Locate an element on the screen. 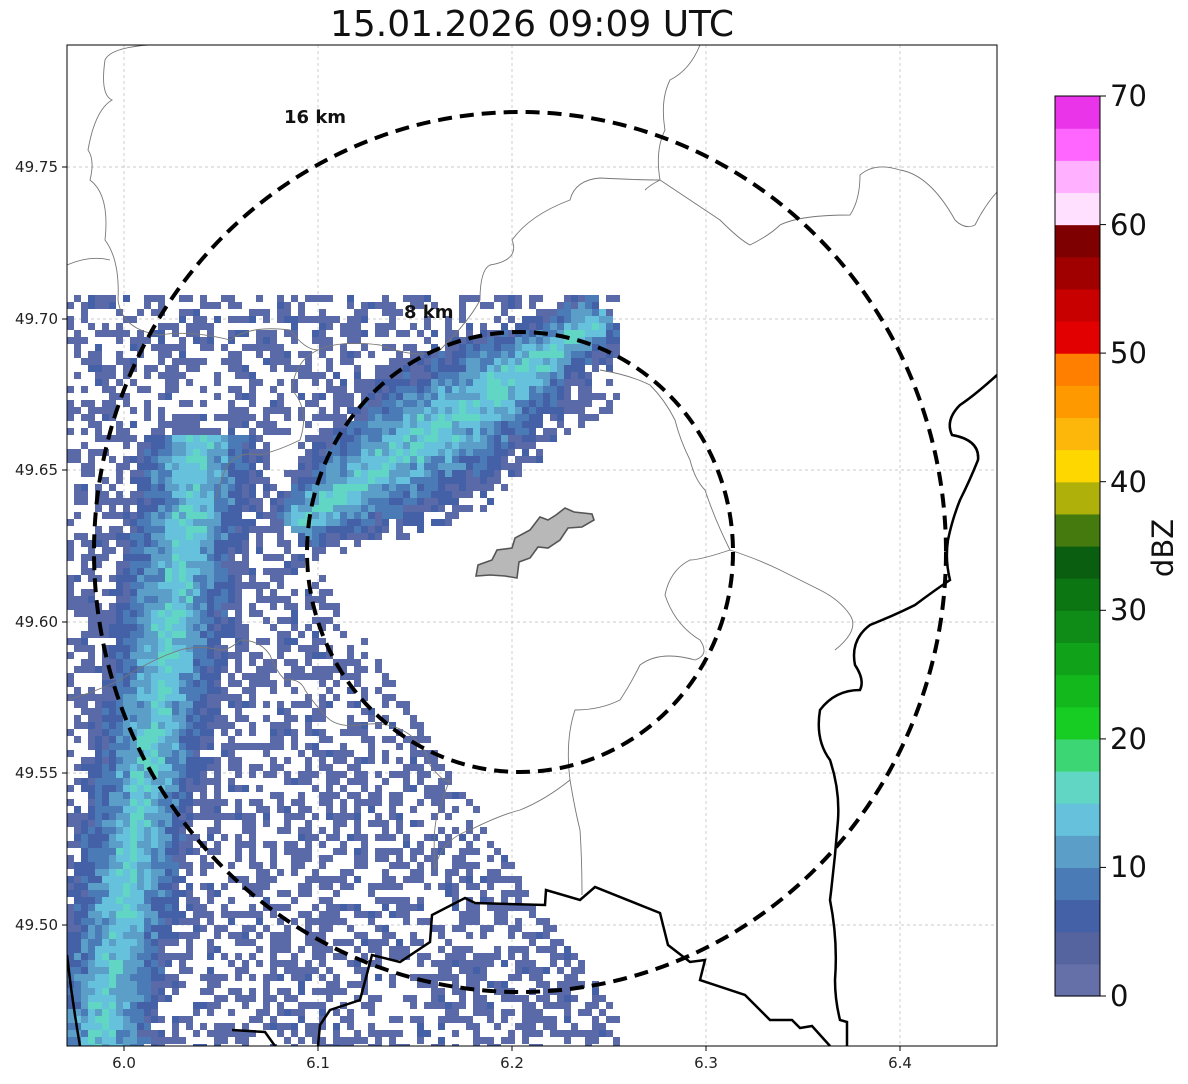  river is located at coordinates (972, 417).